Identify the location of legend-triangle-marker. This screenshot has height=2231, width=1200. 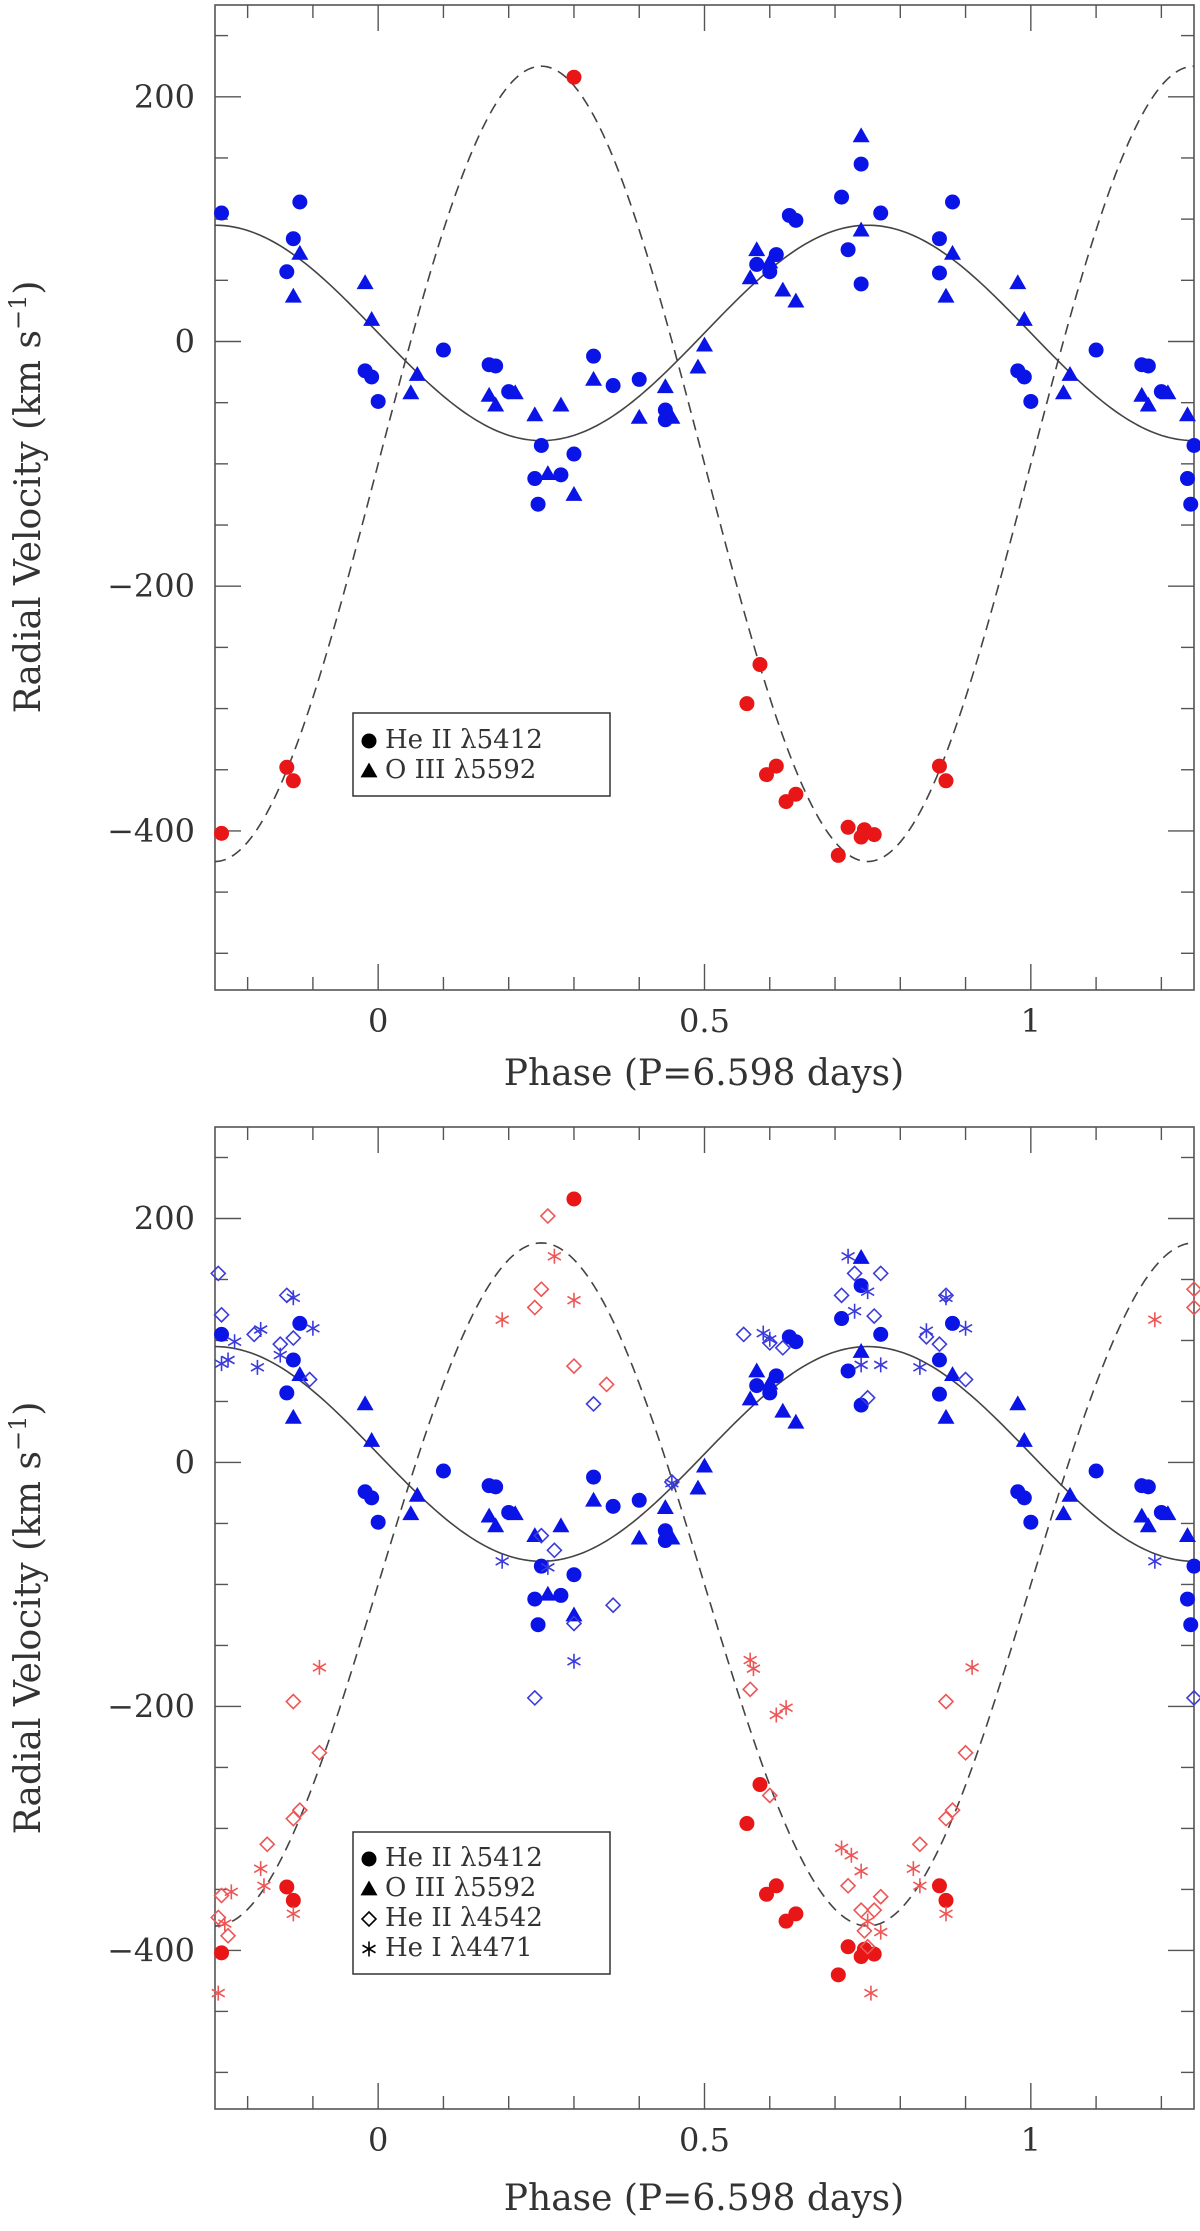
(369, 770).